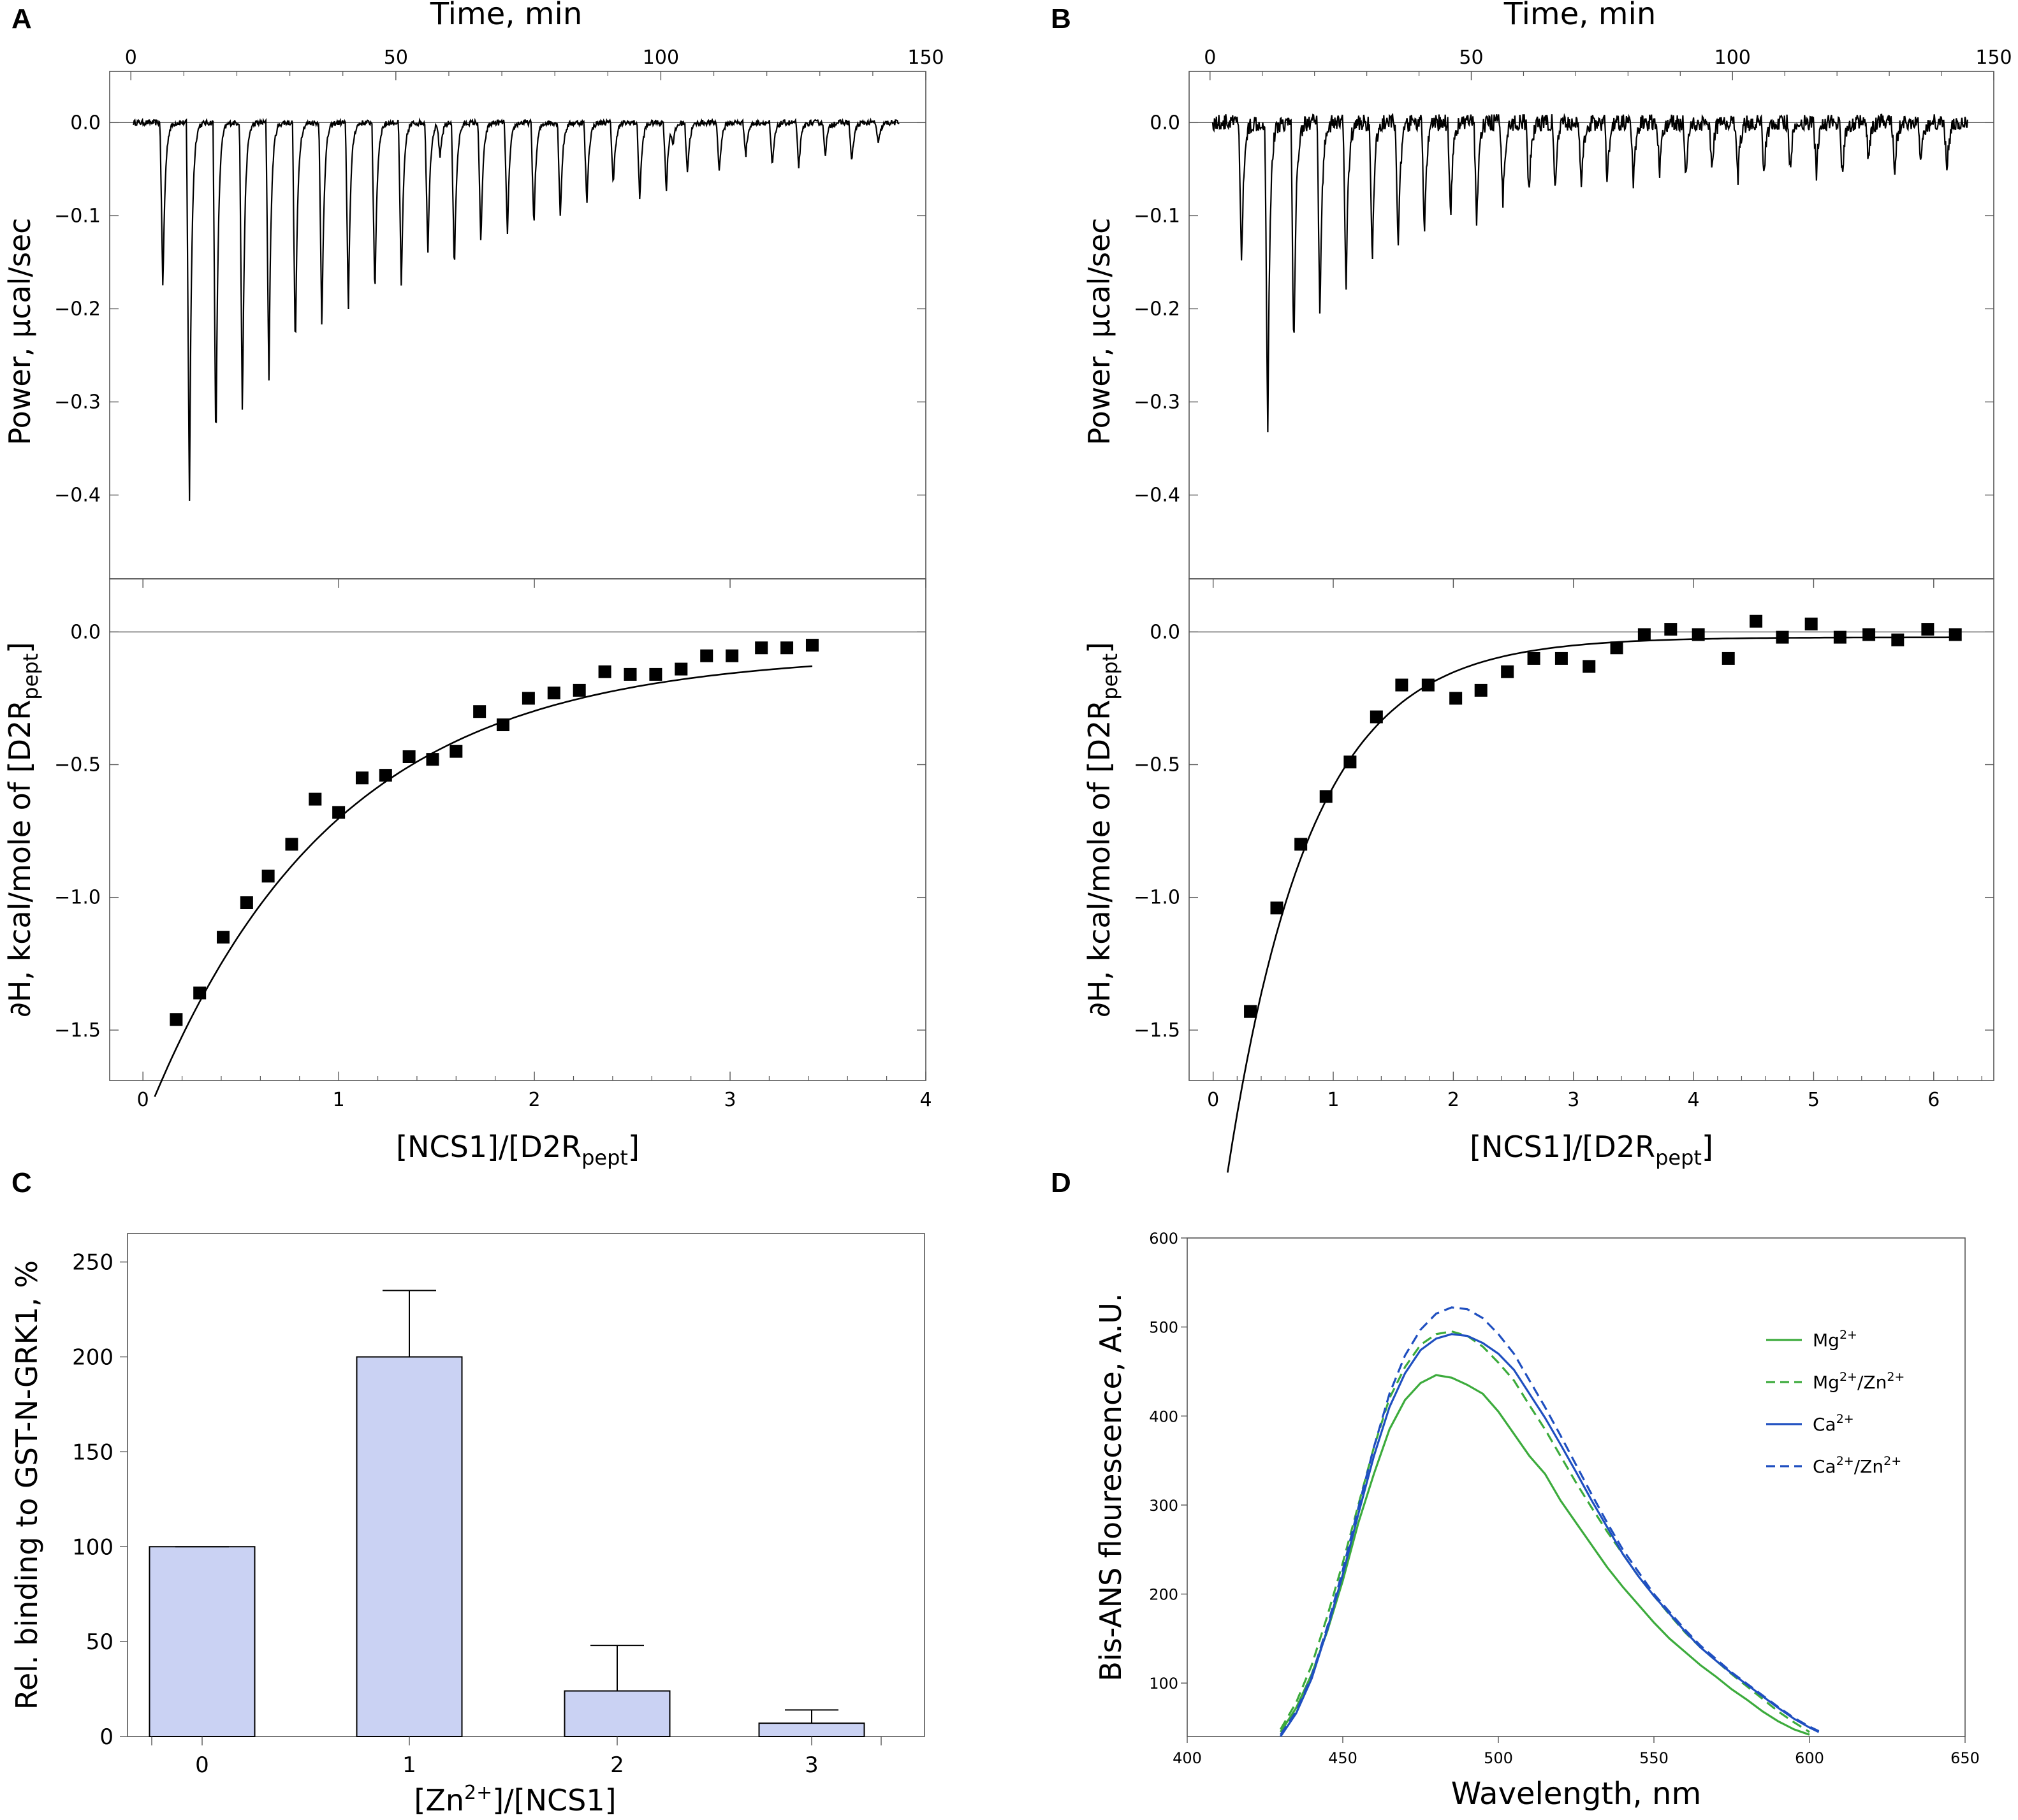  What do you see at coordinates (21, 18) in the screenshot?
I see `panel-label-a: A` at bounding box center [21, 18].